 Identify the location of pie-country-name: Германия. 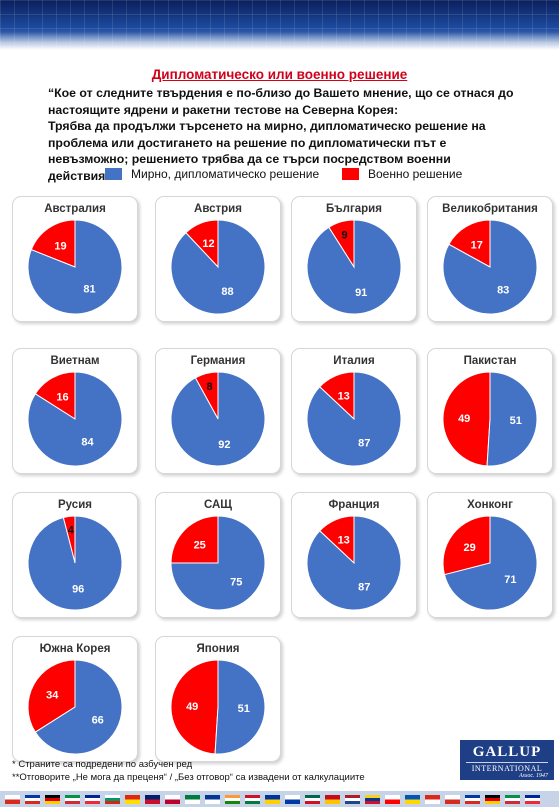
(218, 361).